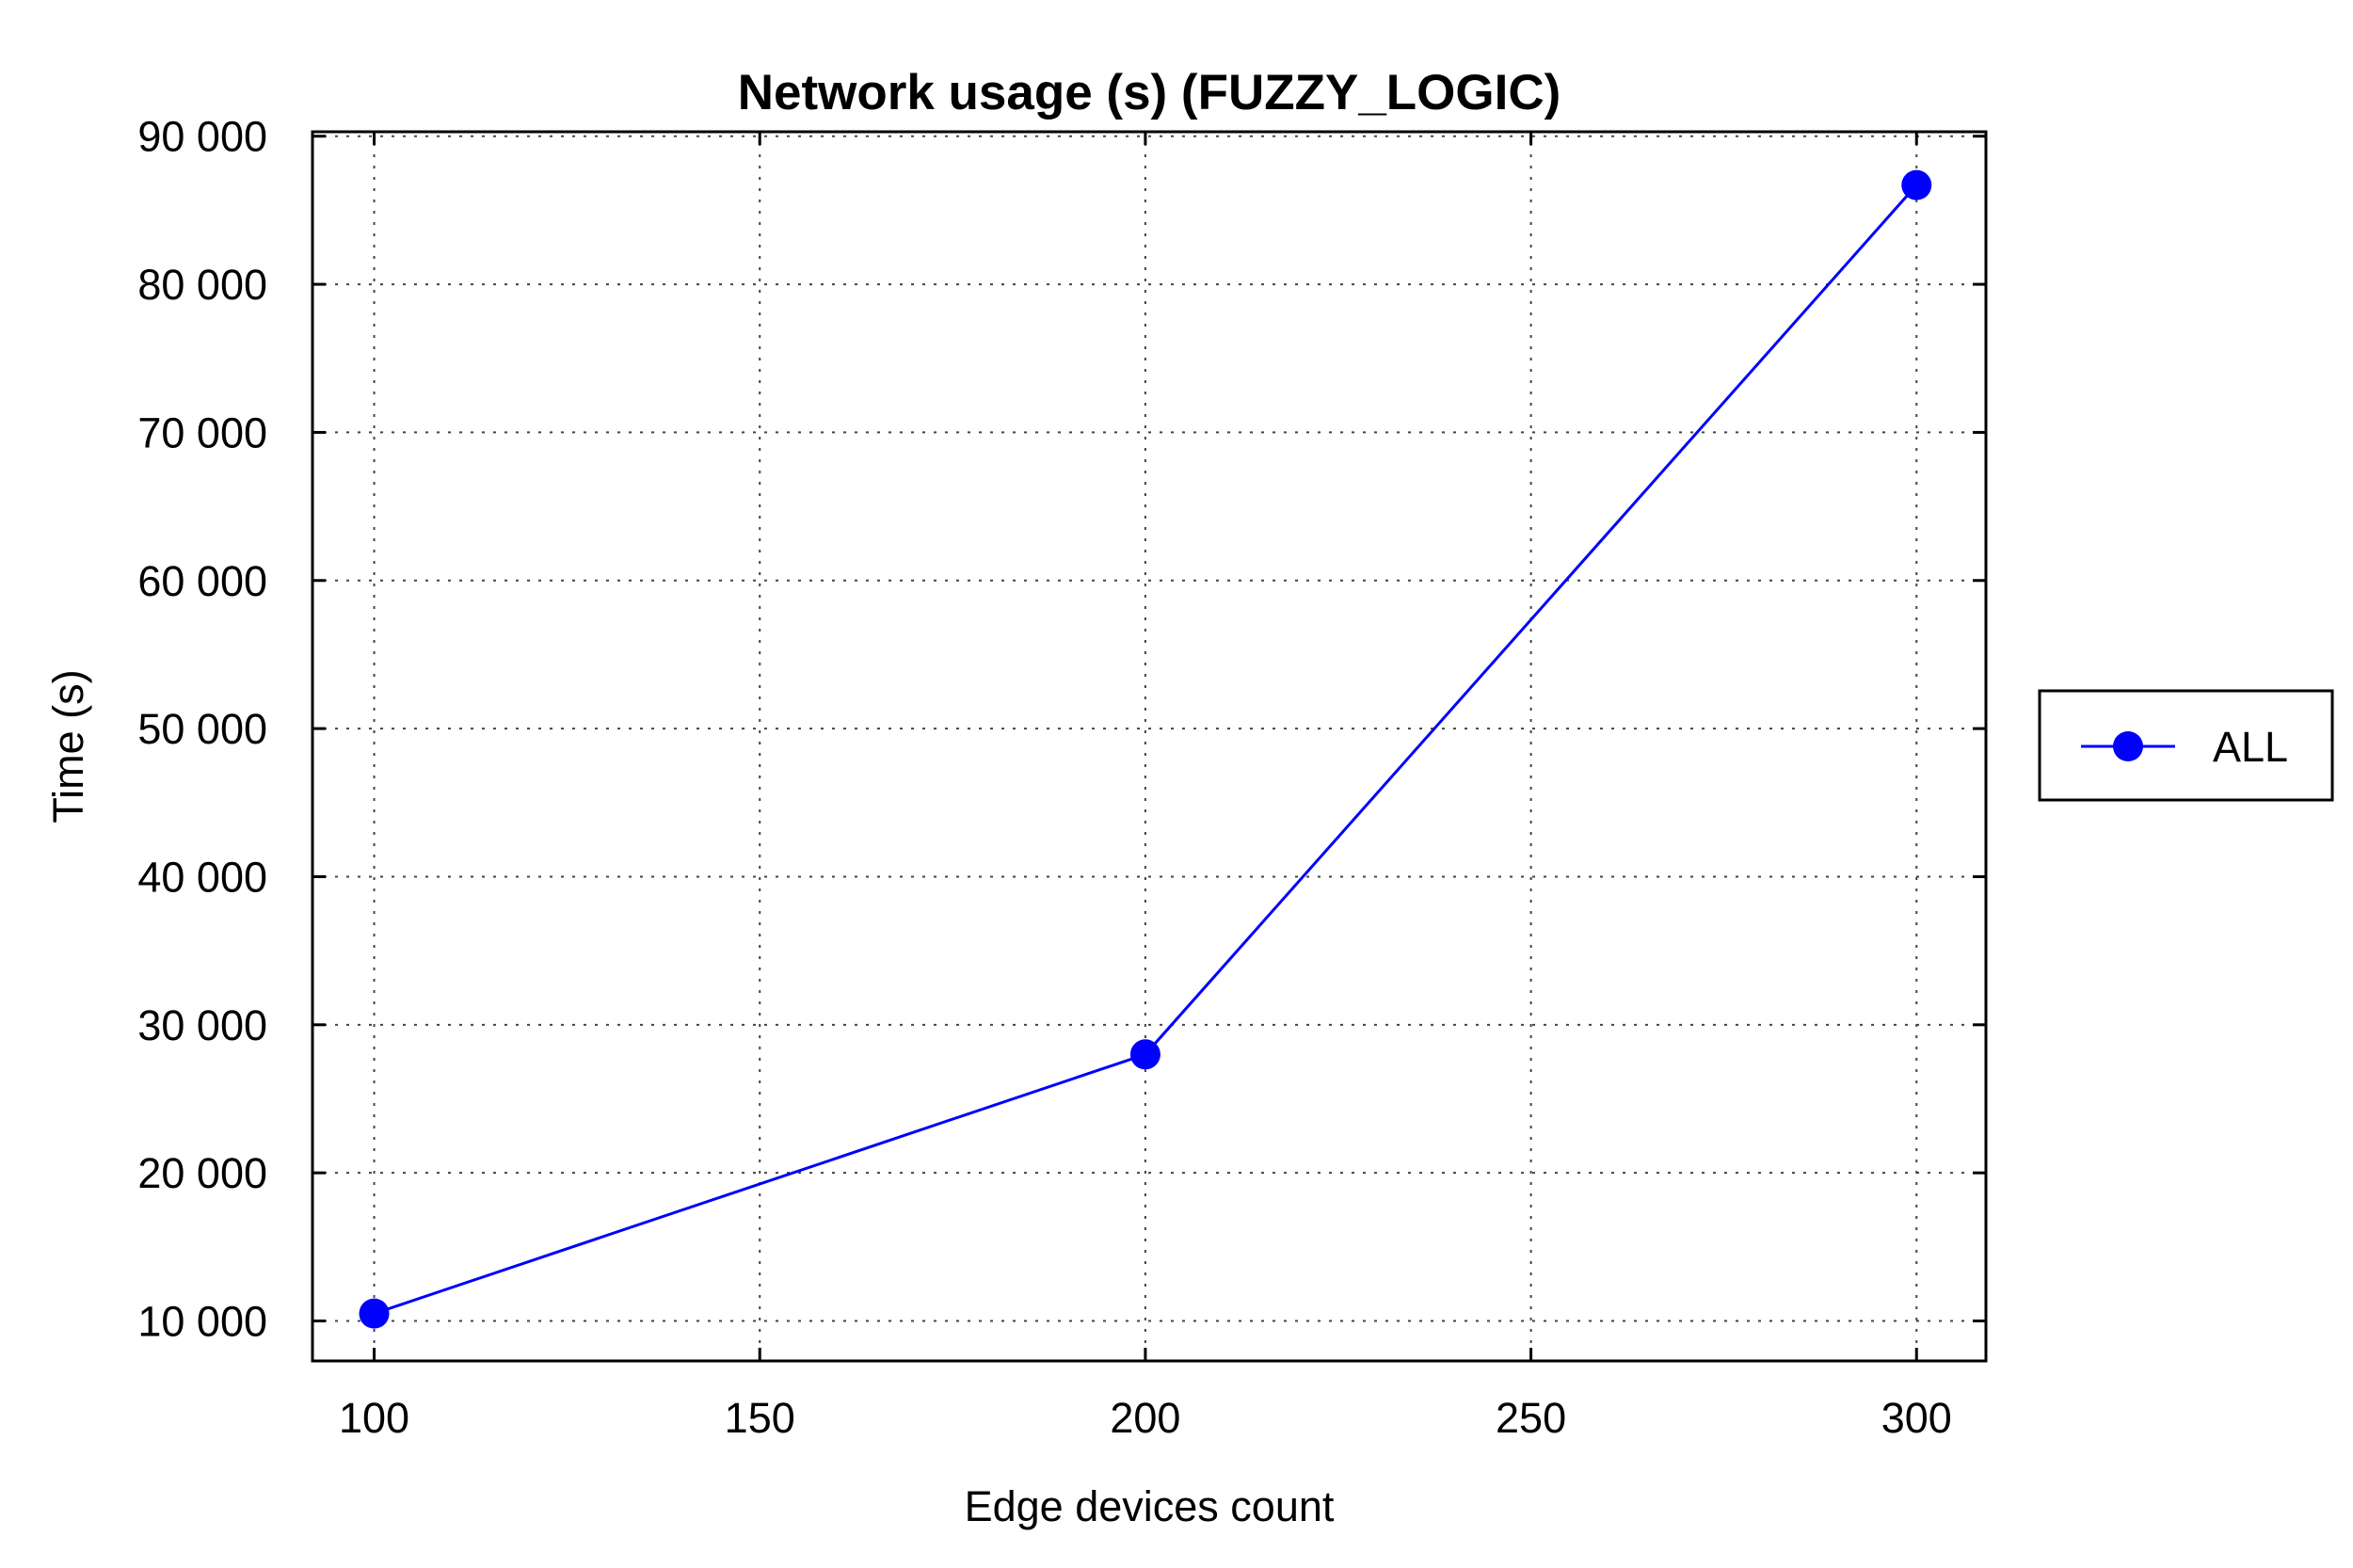 The height and width of the screenshot is (1568, 2353). I want to click on x-tick-label: 250, so click(1531, 1418).